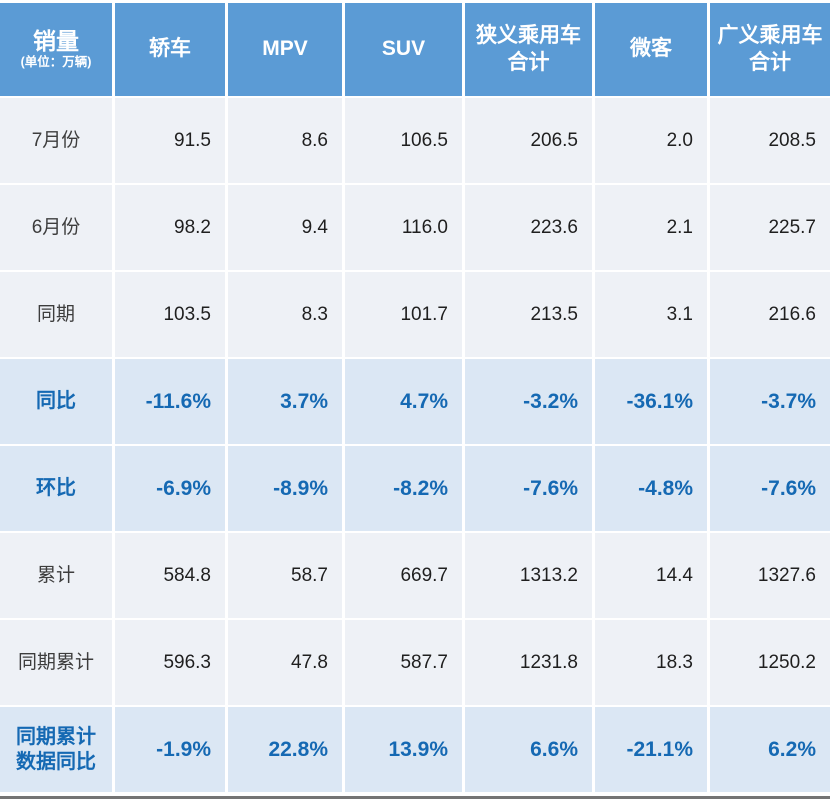  What do you see at coordinates (652, 576) in the screenshot?
I see `cell: 14.4` at bounding box center [652, 576].